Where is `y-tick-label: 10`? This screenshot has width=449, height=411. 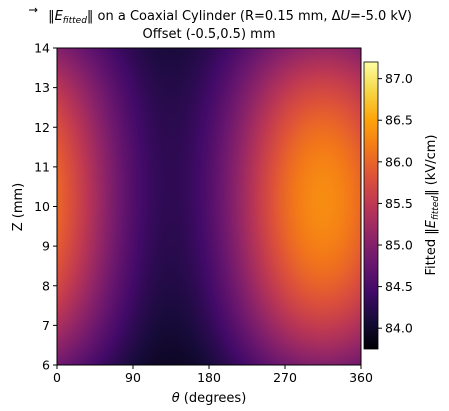
y-tick-label: 10 is located at coordinates (42, 206).